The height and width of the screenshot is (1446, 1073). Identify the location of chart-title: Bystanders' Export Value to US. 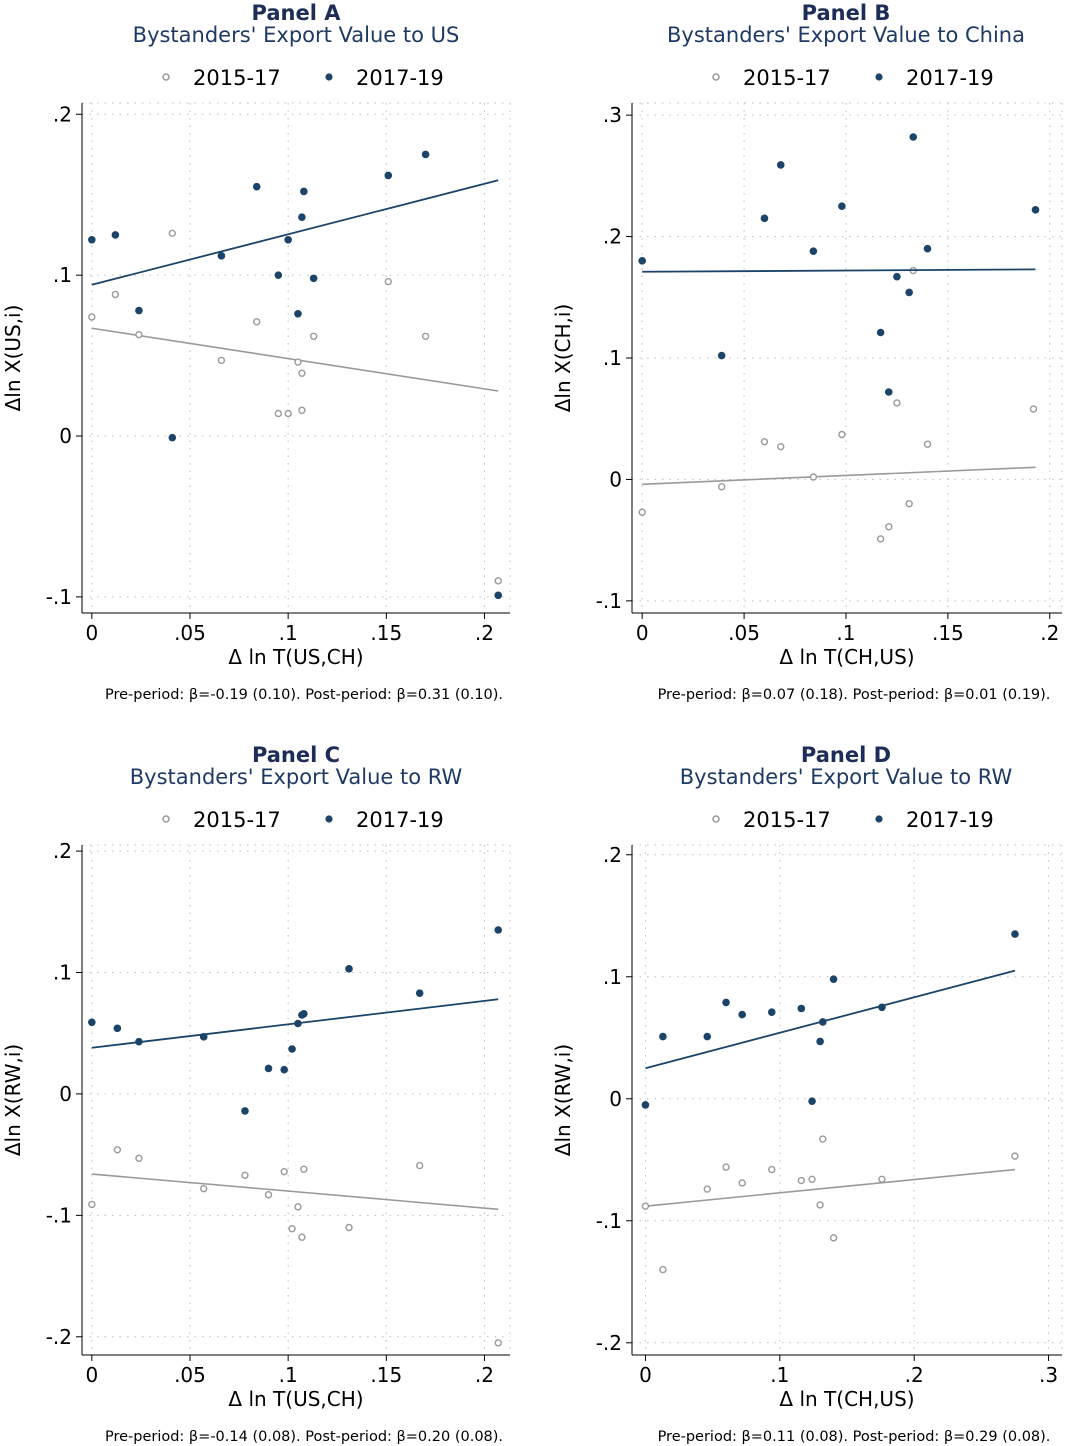
(296, 35).